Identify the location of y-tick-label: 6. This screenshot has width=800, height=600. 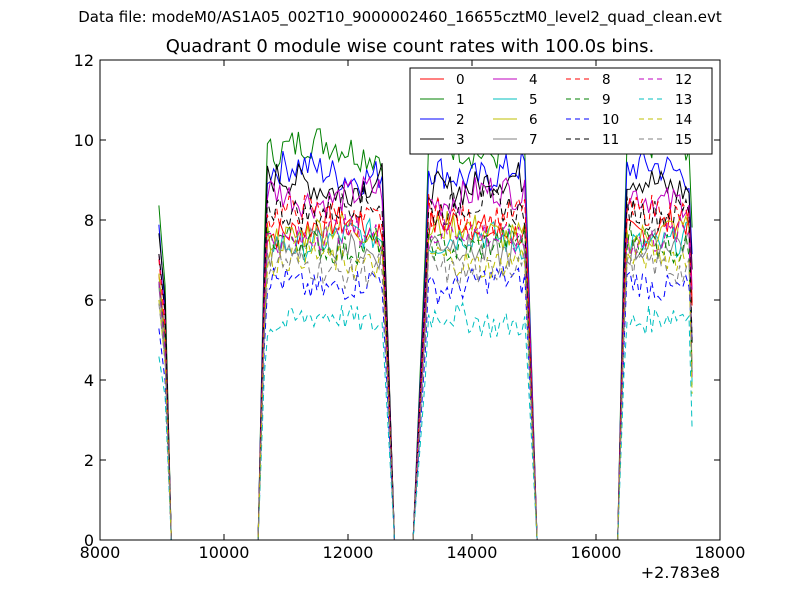
(89, 300).